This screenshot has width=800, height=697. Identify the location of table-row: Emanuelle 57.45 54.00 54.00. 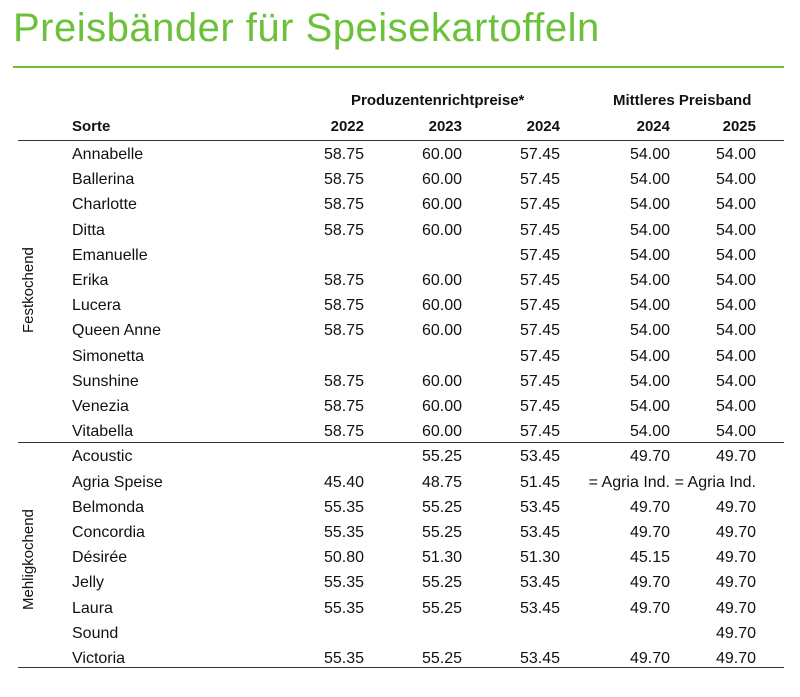
(428, 255).